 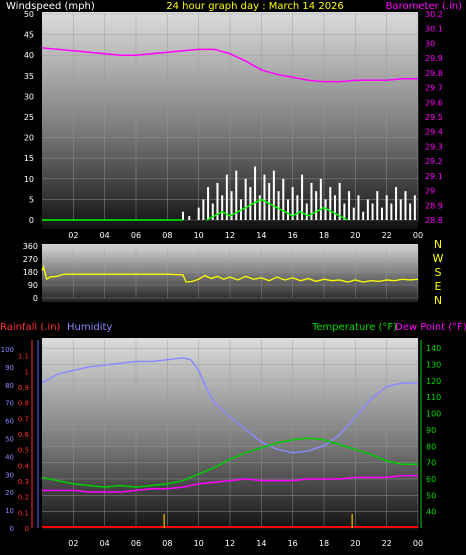 What do you see at coordinates (434, 146) in the screenshot?
I see `barometer-y-tick: 29.3` at bounding box center [434, 146].